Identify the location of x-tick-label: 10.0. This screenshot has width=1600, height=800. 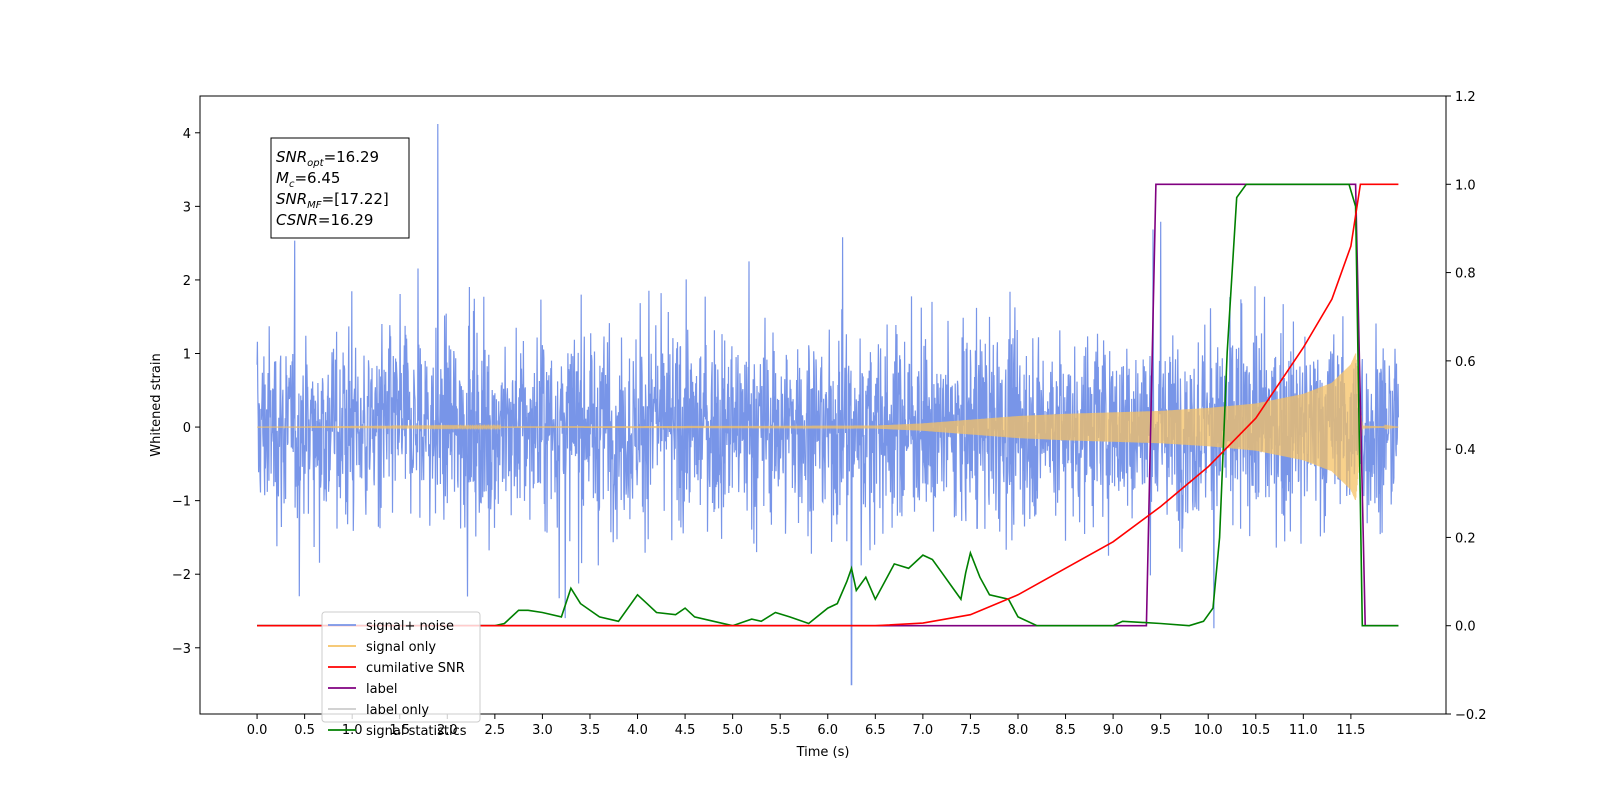
(1208, 730).